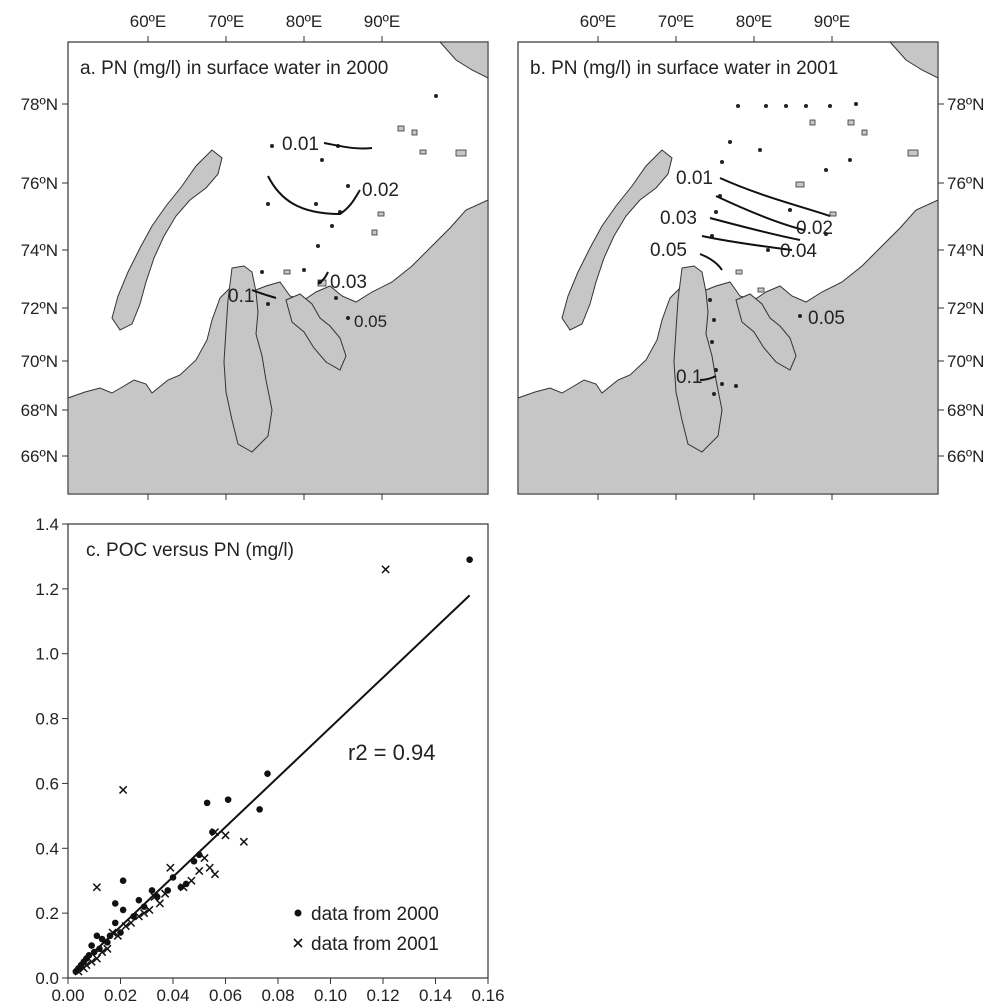  Describe the element at coordinates (684, 68) in the screenshot. I see `map-b-title: b. PN (mg/l) in surface water in 2001` at that location.